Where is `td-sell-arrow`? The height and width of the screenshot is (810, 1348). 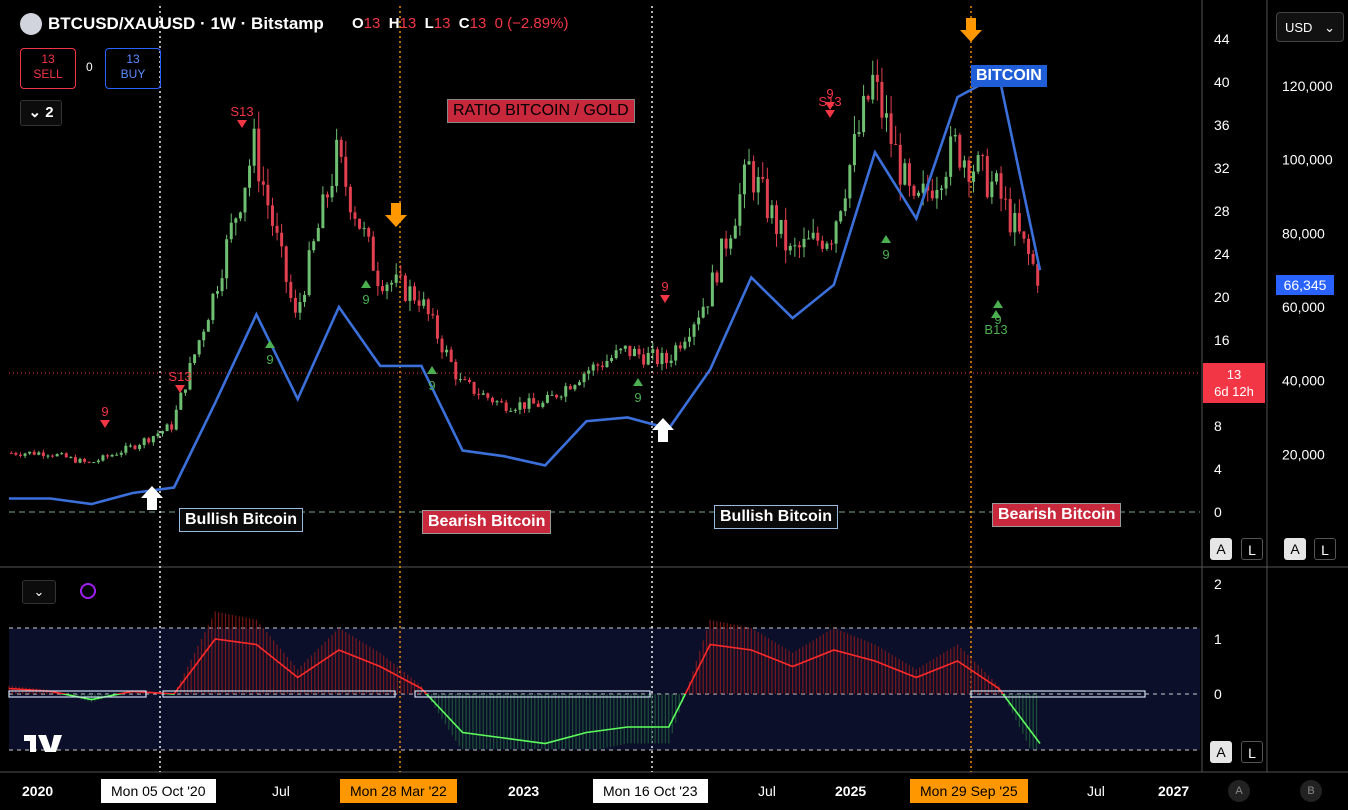 td-sell-arrow is located at coordinates (830, 106).